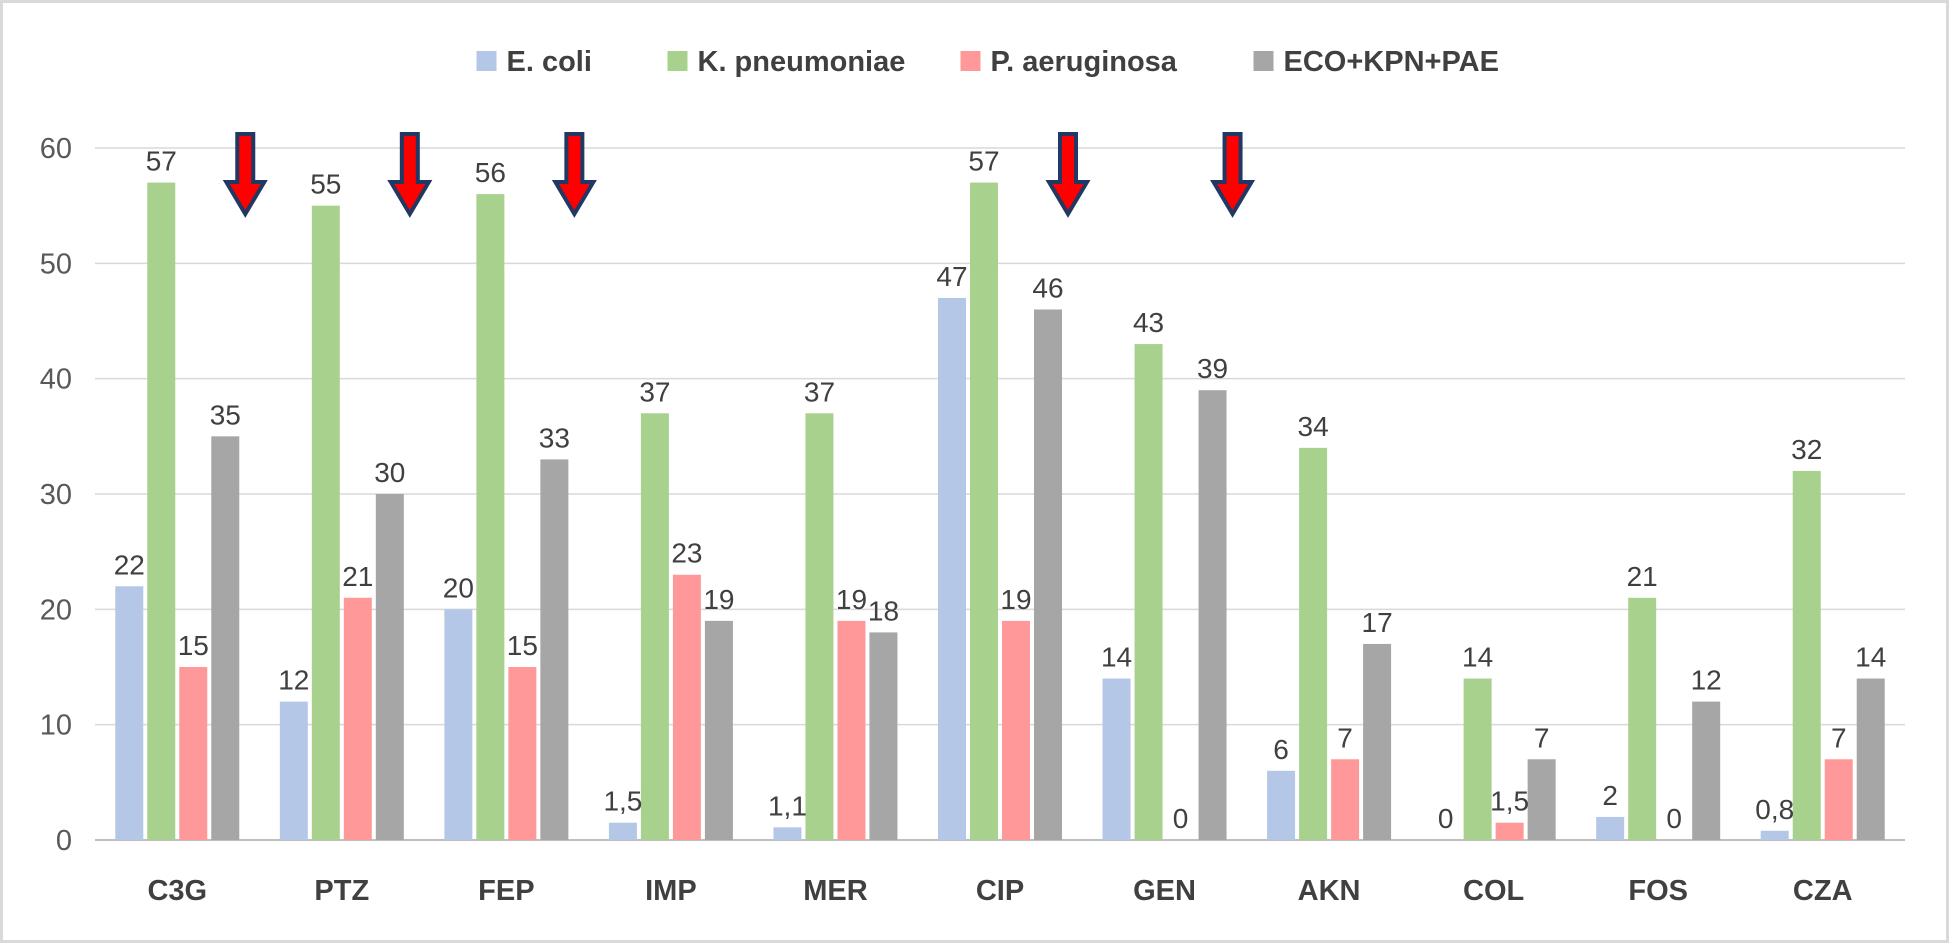 The width and height of the screenshot is (1949, 943). What do you see at coordinates (1148, 322) in the screenshot?
I see `data-label: 43` at bounding box center [1148, 322].